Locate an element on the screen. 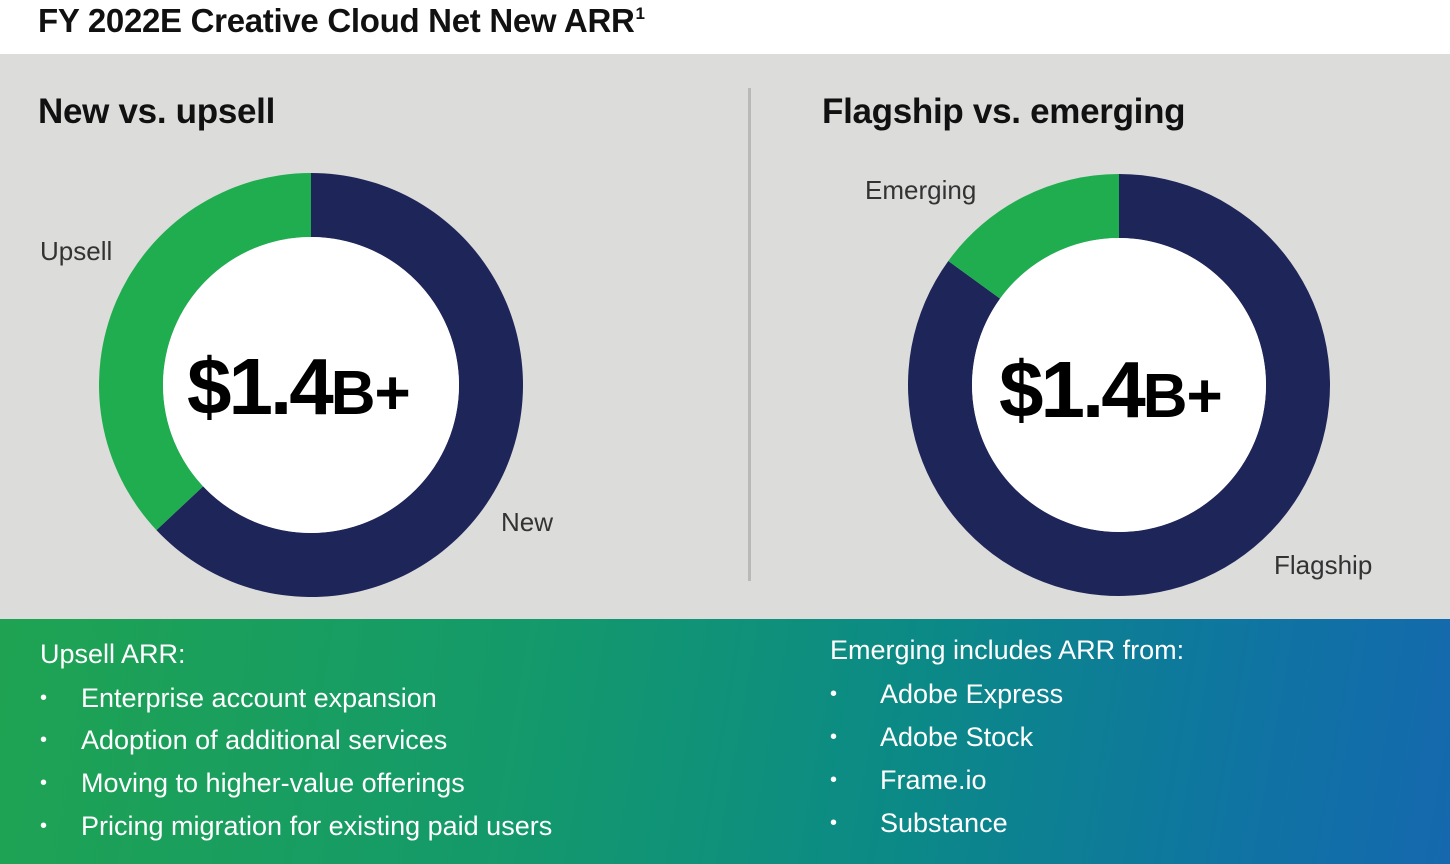 The width and height of the screenshot is (1450, 864). donut-slice-emerging is located at coordinates (1033, 236).